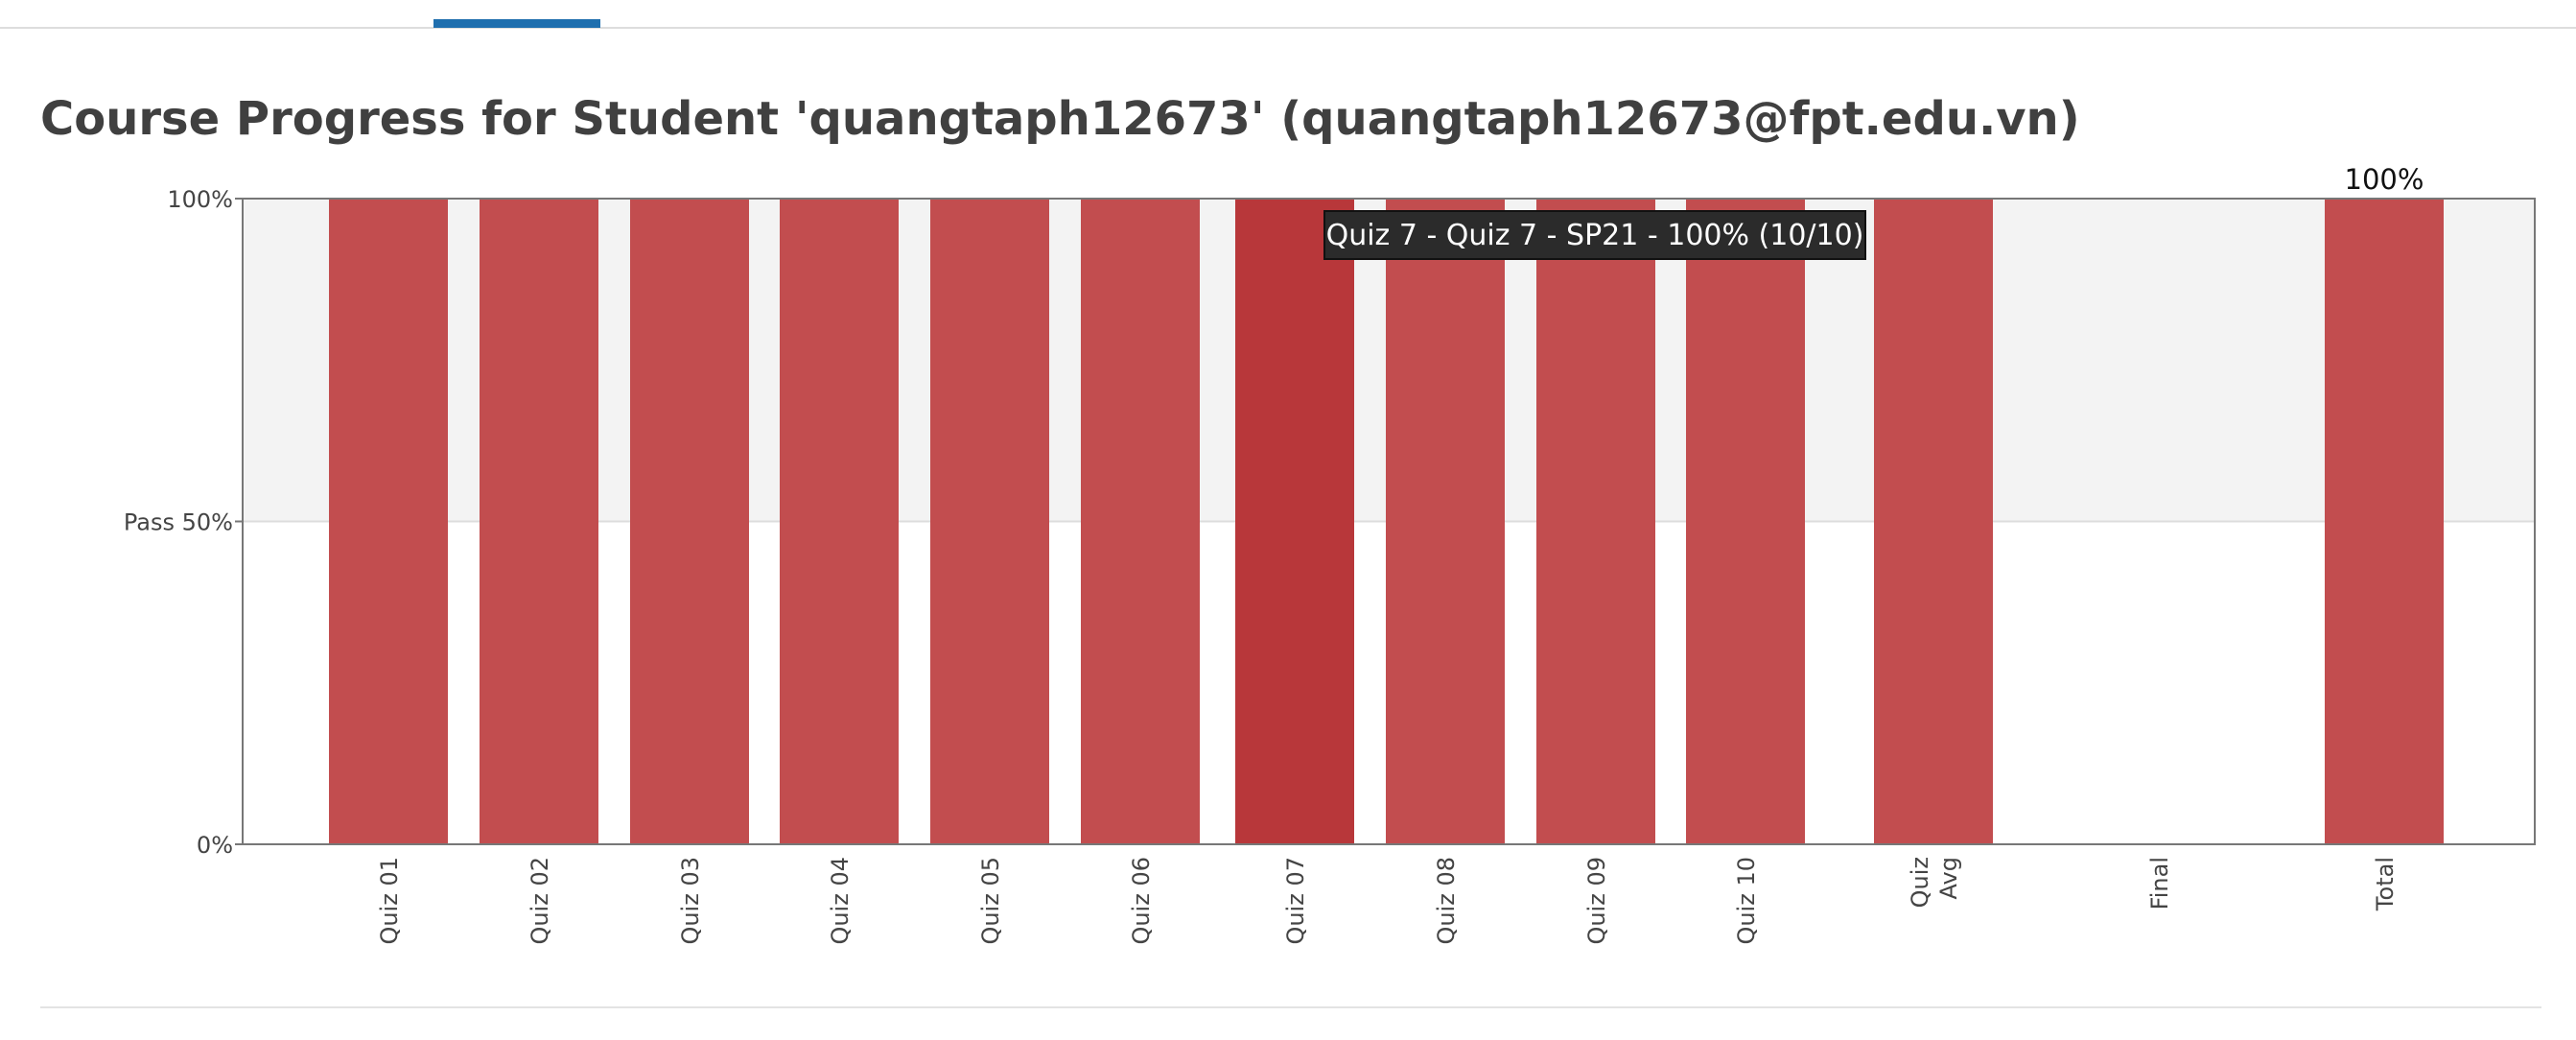 The image size is (2576, 1040). Describe the element at coordinates (2384, 180) in the screenshot. I see `data-label-total: 100%` at that location.